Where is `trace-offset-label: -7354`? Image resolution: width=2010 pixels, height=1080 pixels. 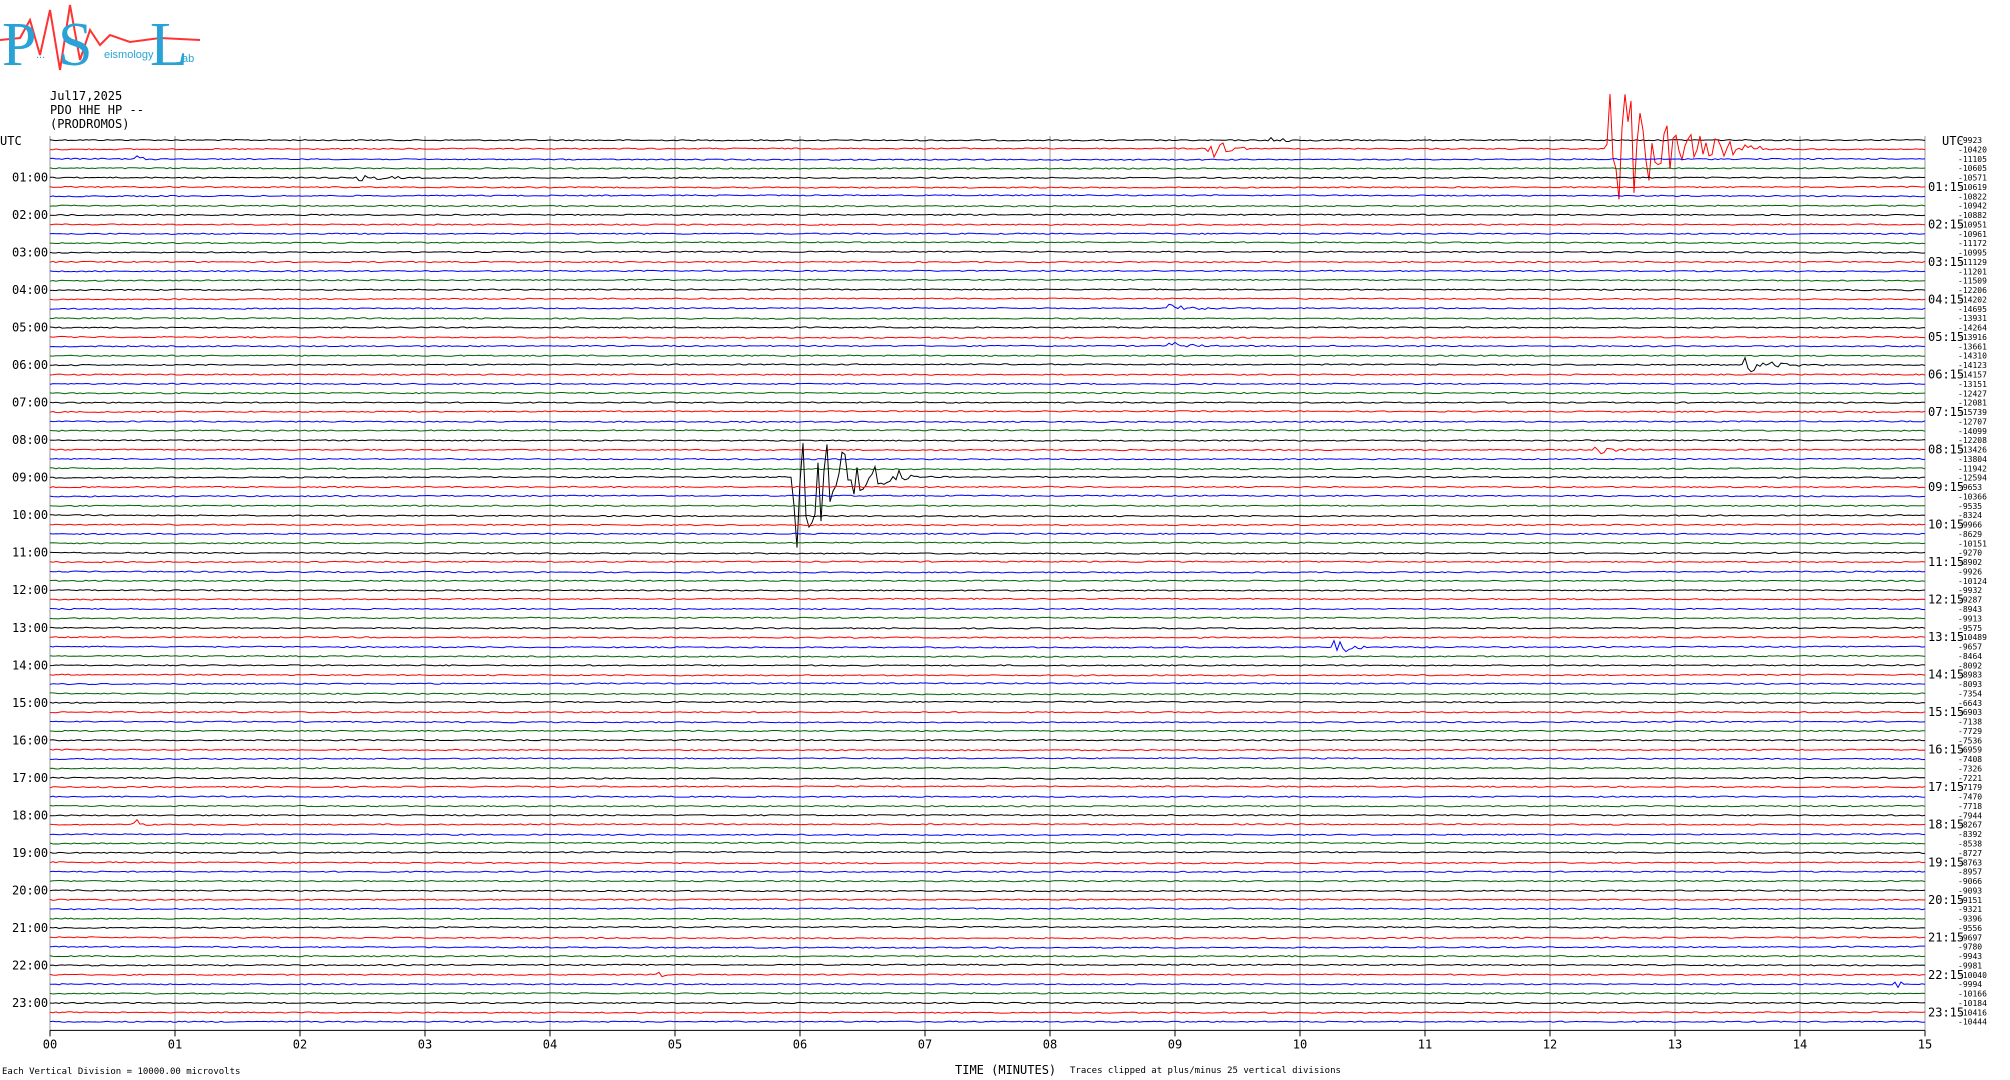 trace-offset-label: -7354 is located at coordinates (1970, 693).